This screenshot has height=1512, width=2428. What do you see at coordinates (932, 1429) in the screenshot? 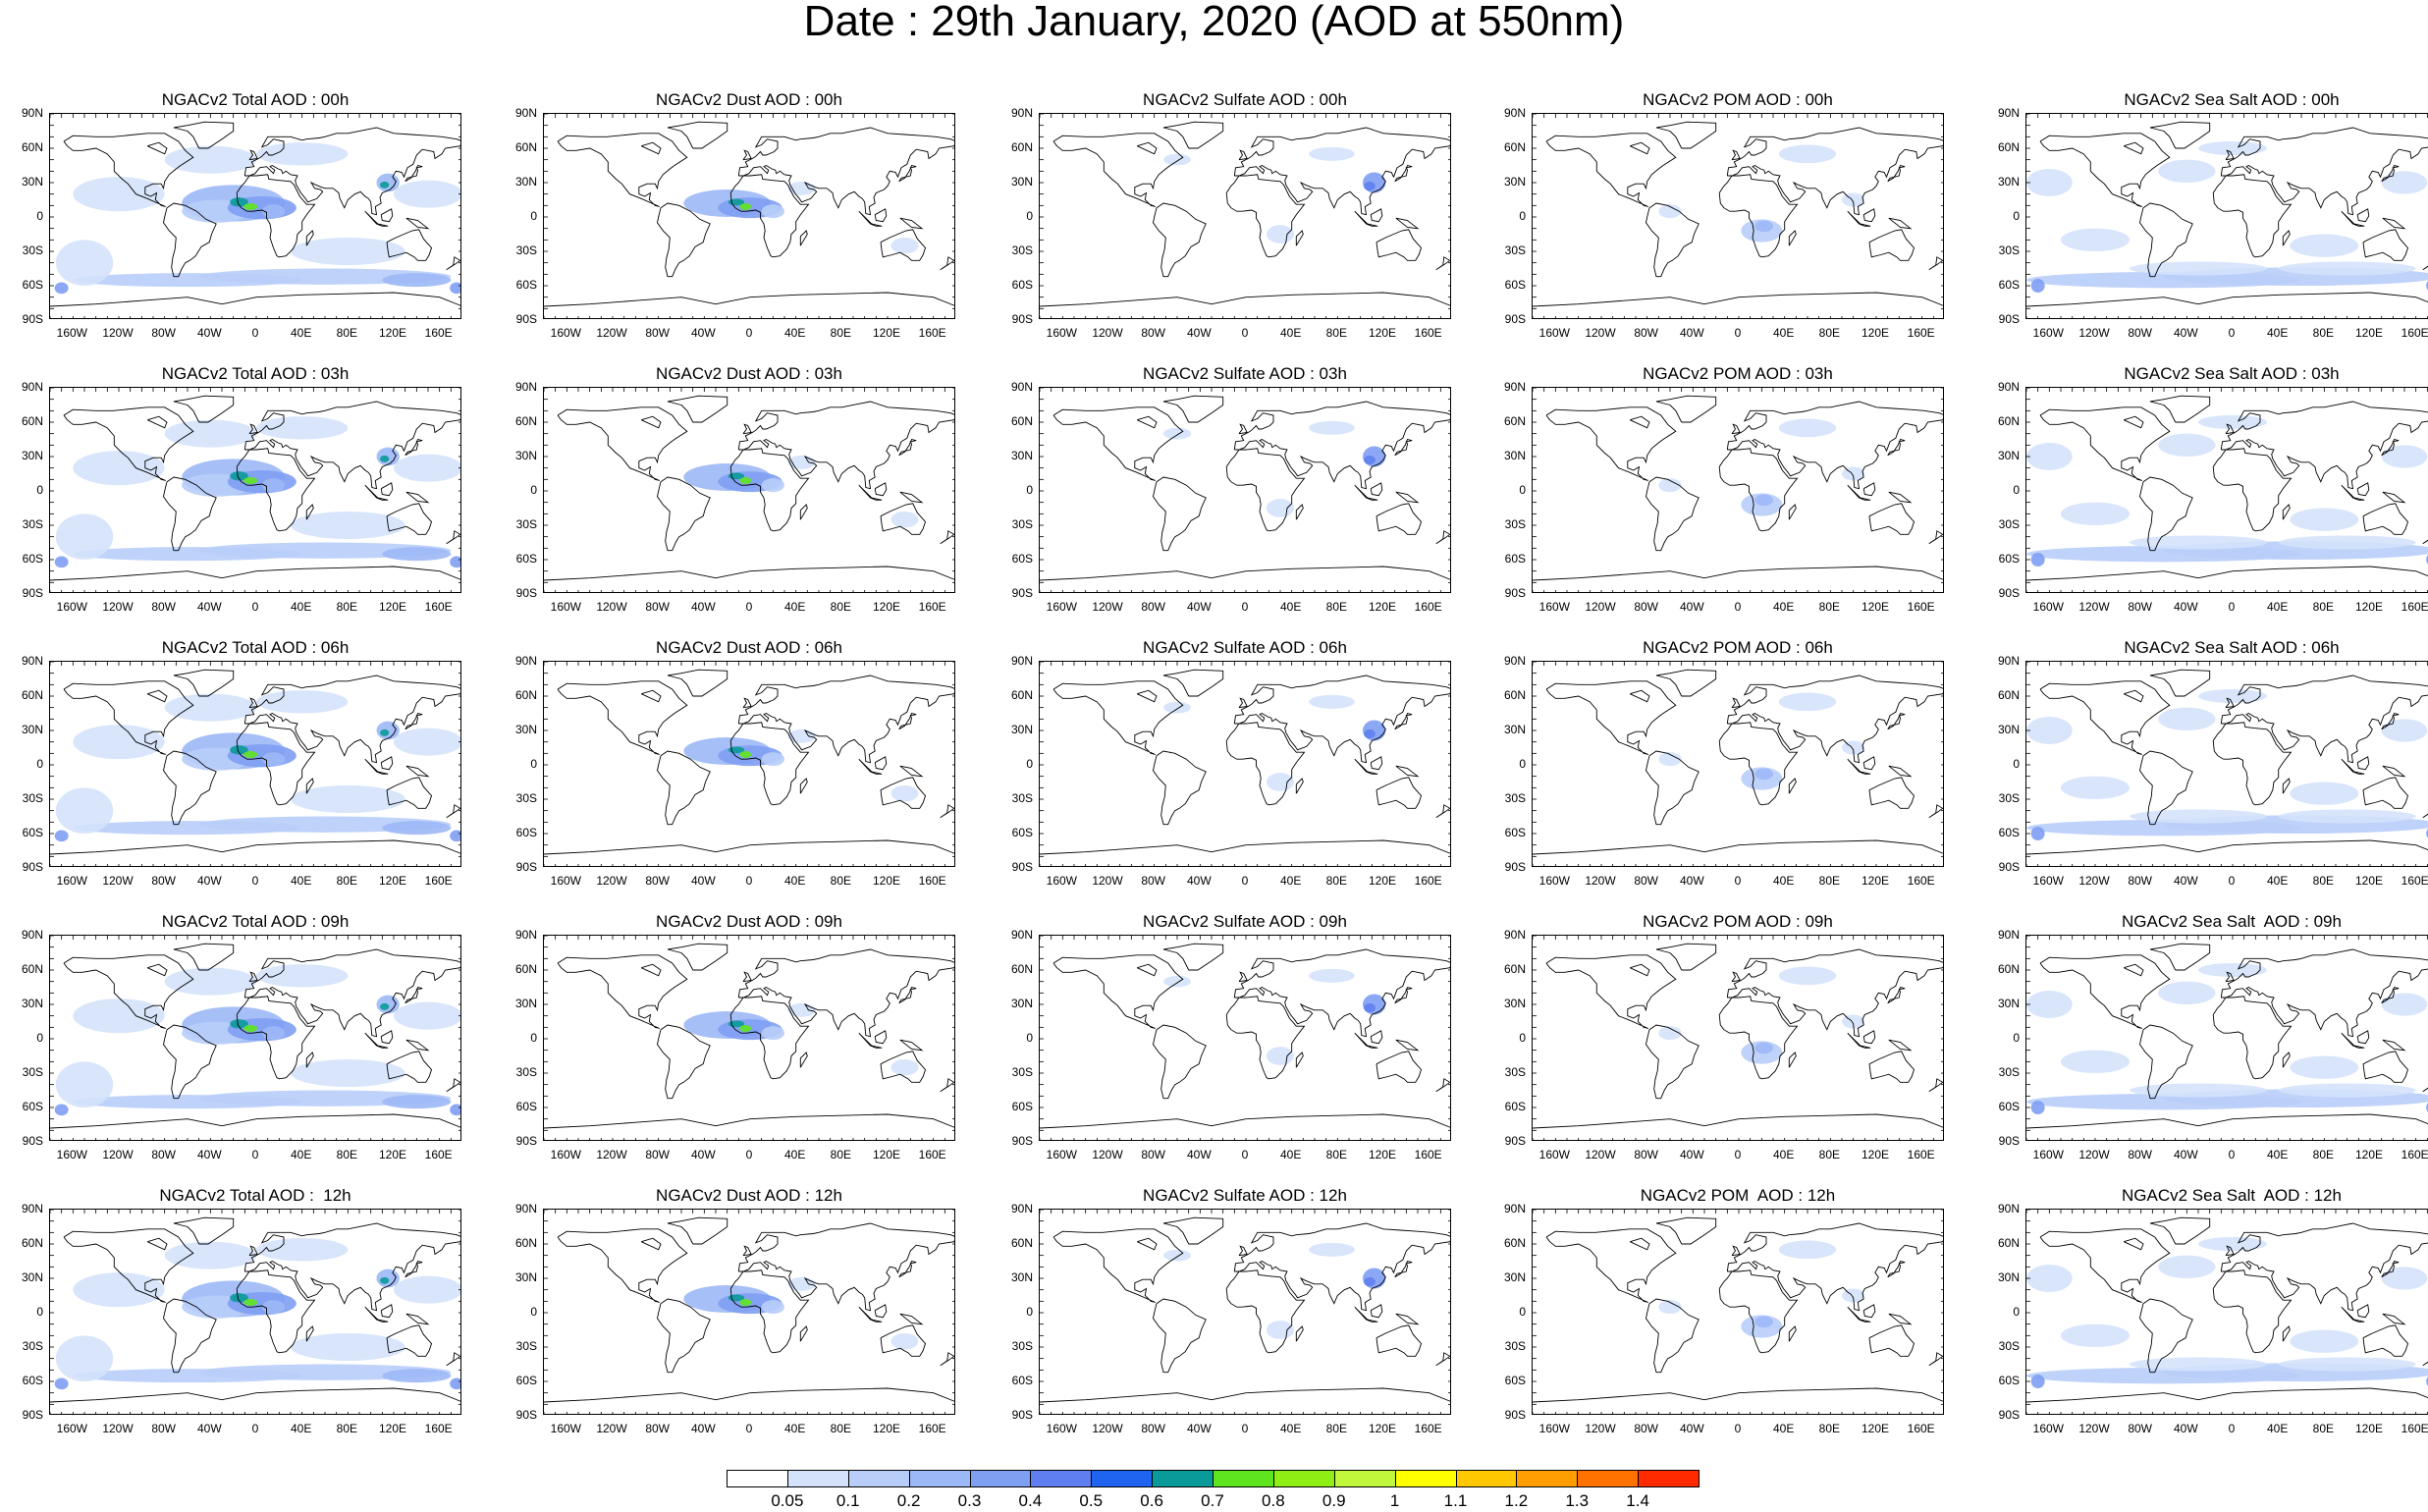
I see `lon-tick-label: 160E` at bounding box center [932, 1429].